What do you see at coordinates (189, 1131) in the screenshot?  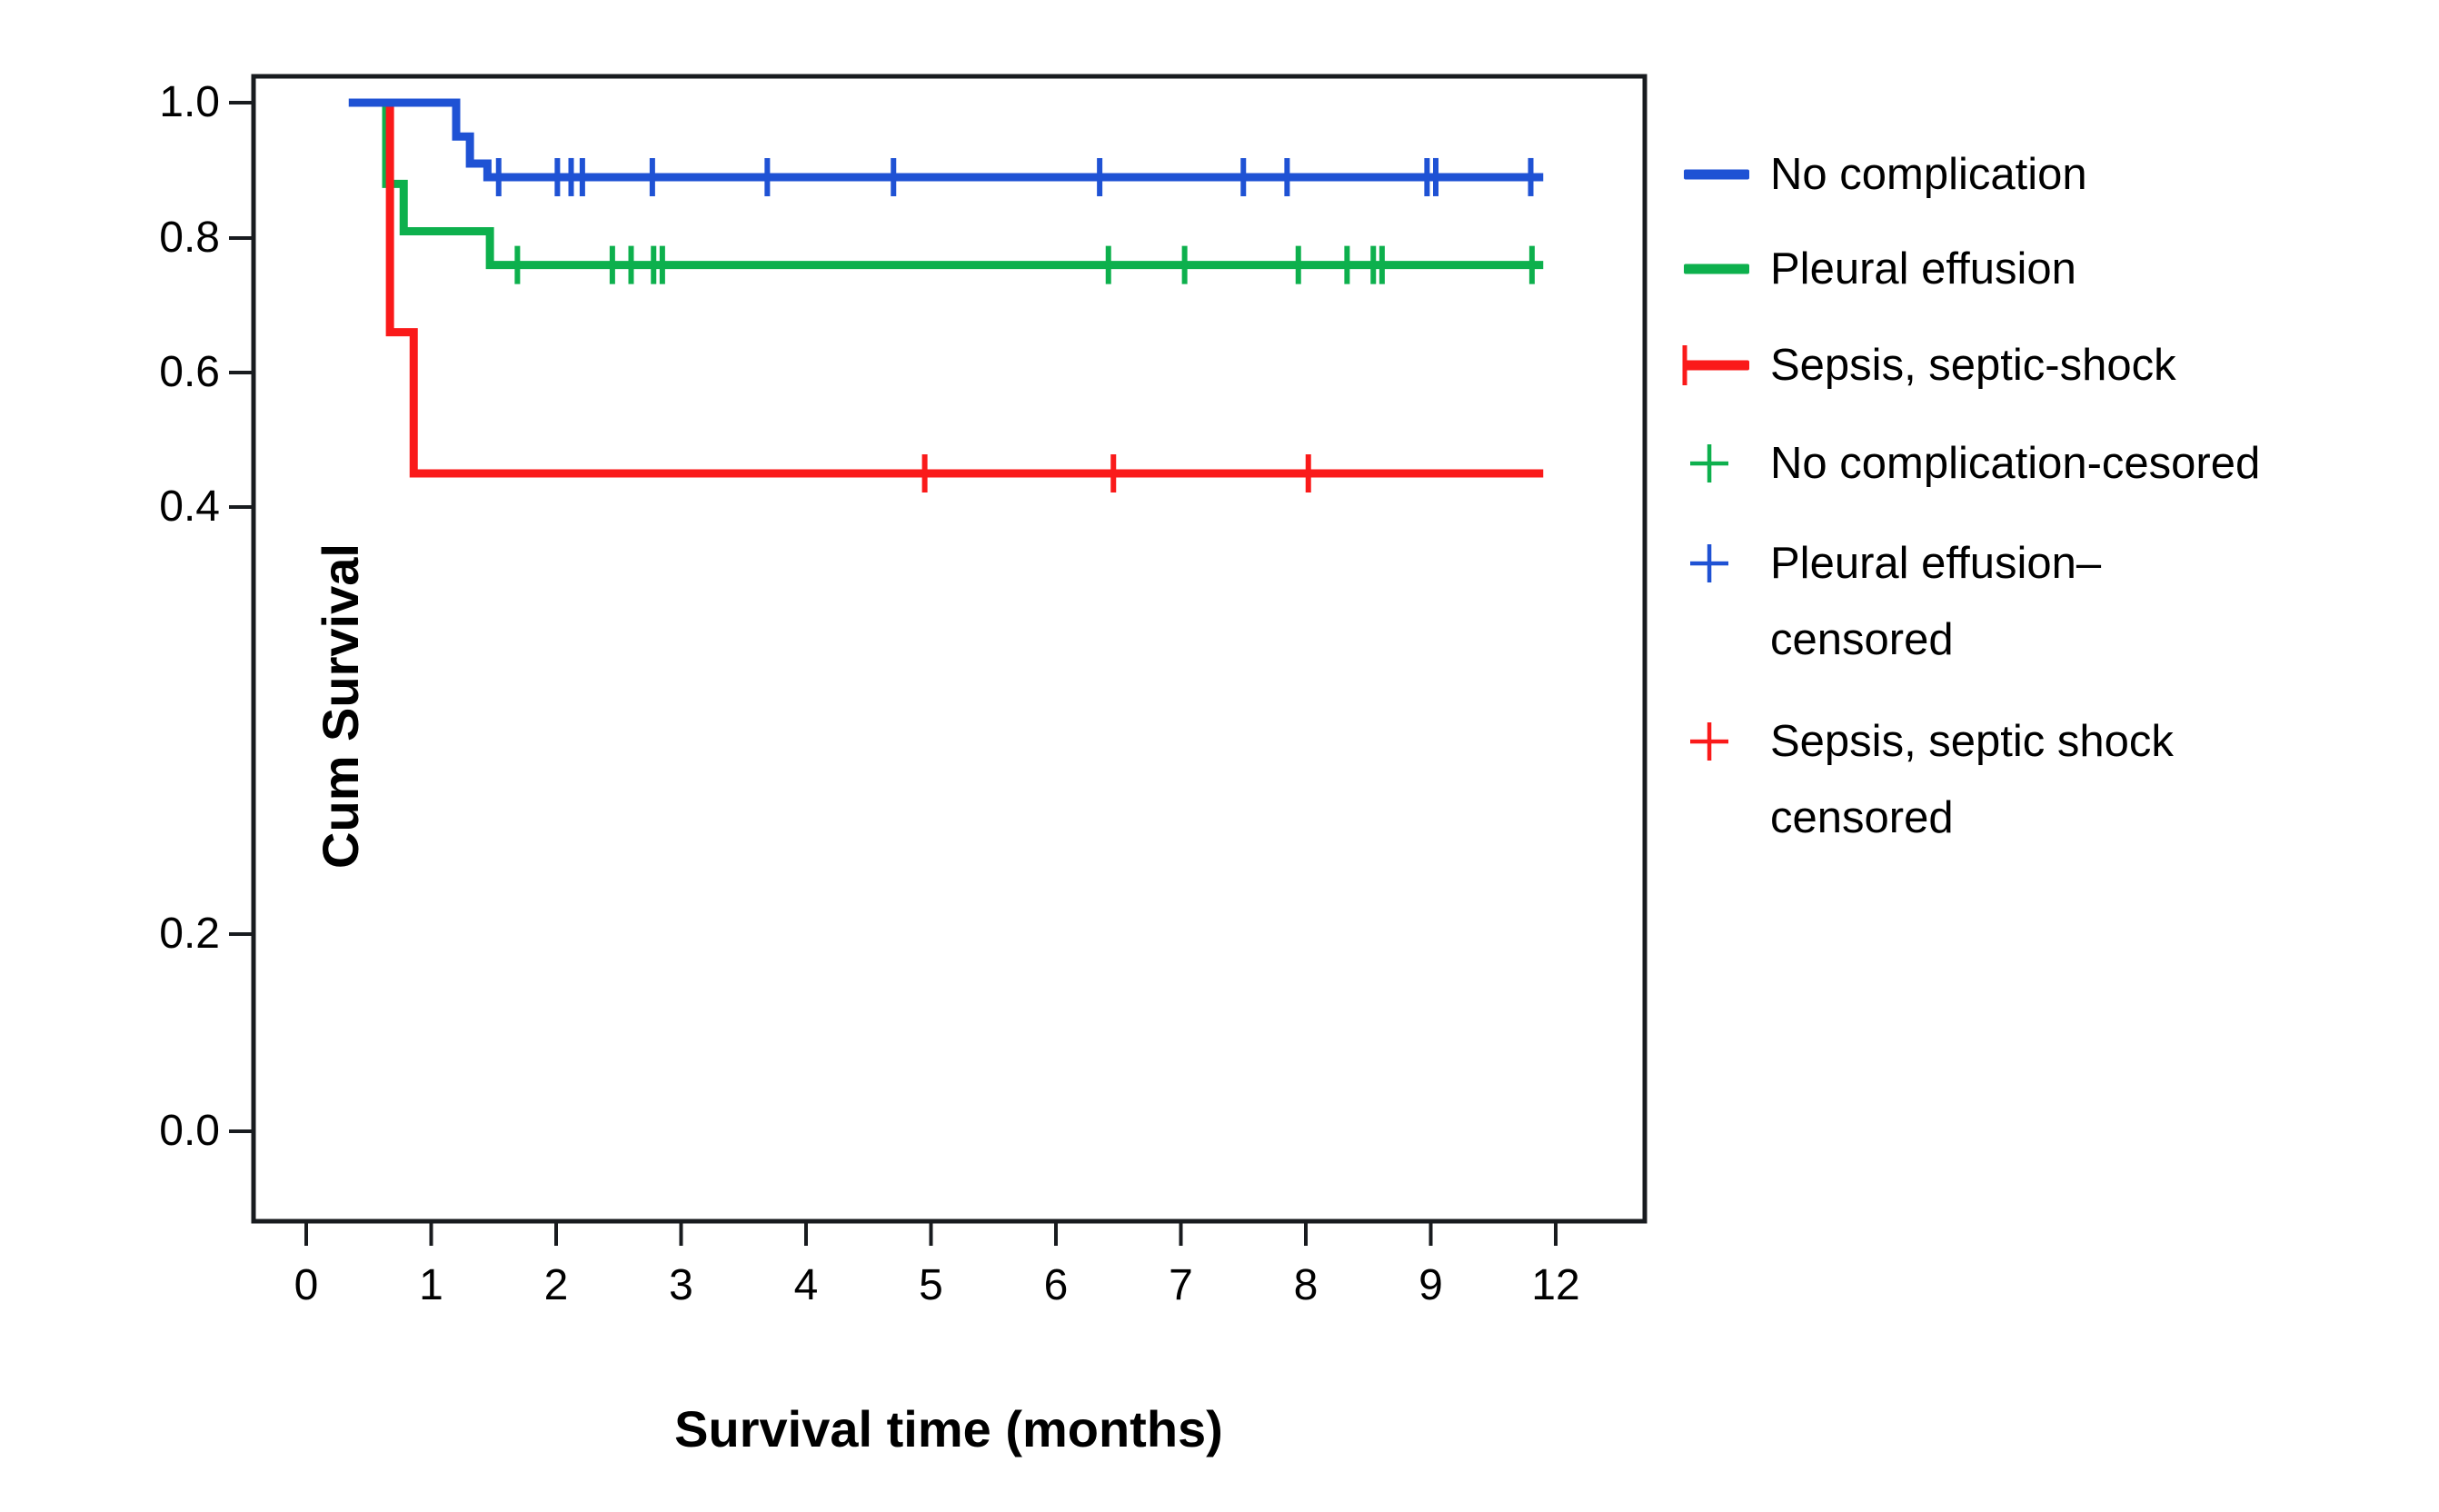 I see `y-axis-tick-label: 0.0` at bounding box center [189, 1131].